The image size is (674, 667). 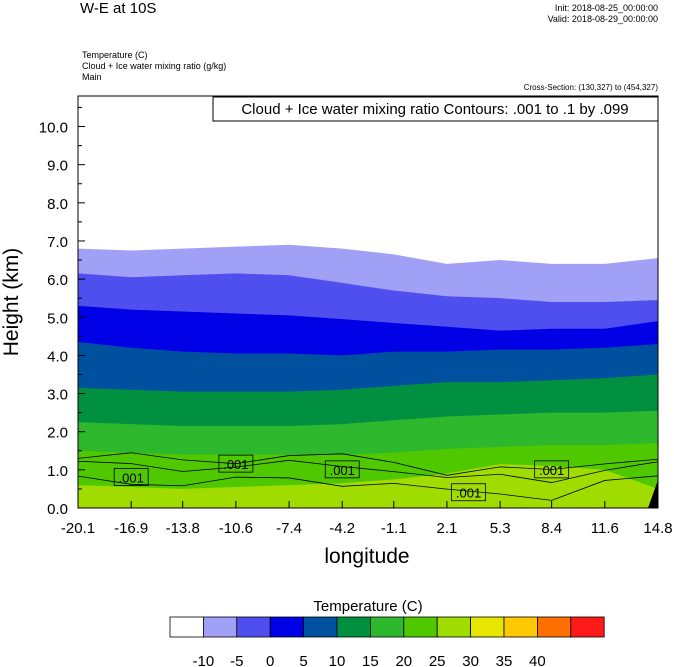 What do you see at coordinates (270, 660) in the screenshot?
I see `colorbar-label: 0` at bounding box center [270, 660].